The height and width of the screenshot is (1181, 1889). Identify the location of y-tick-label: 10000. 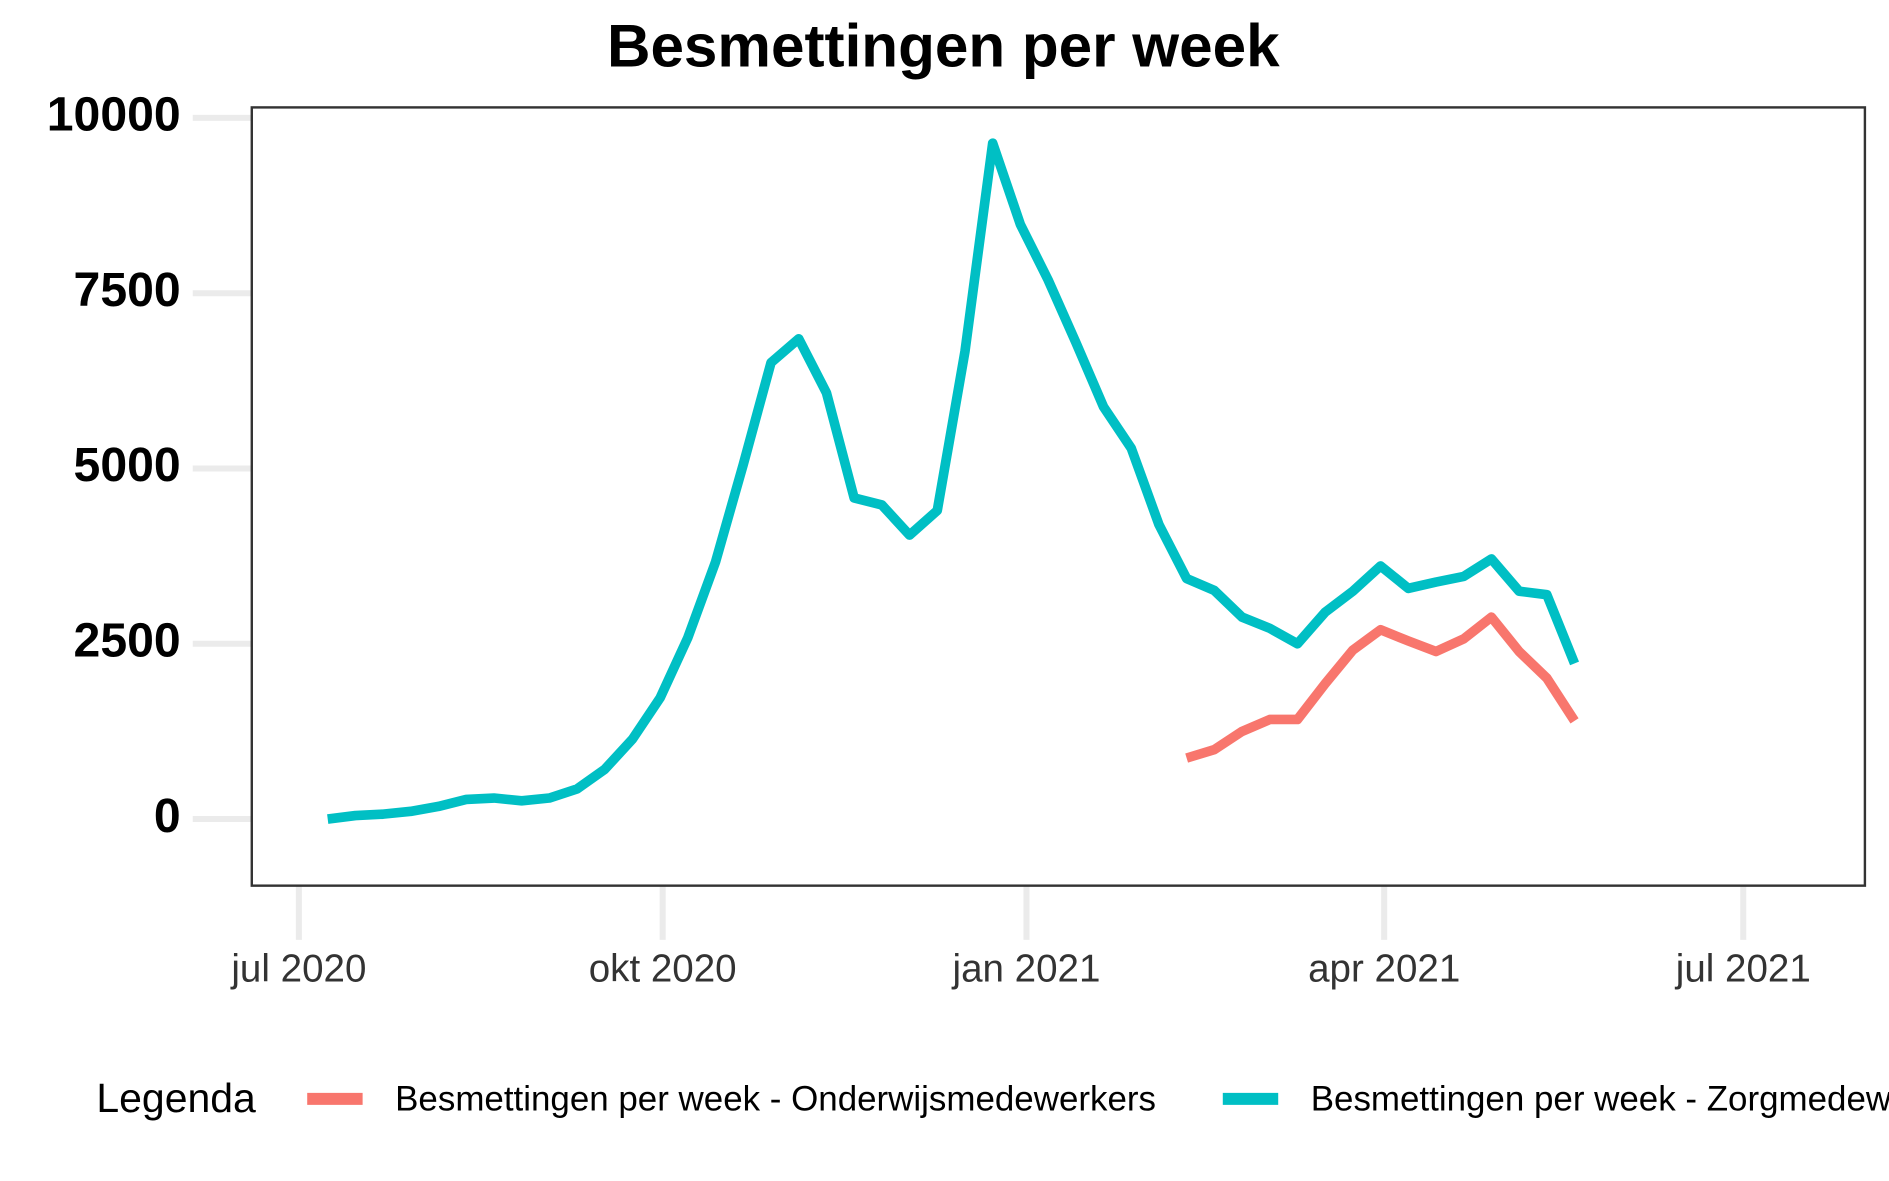
(114, 115).